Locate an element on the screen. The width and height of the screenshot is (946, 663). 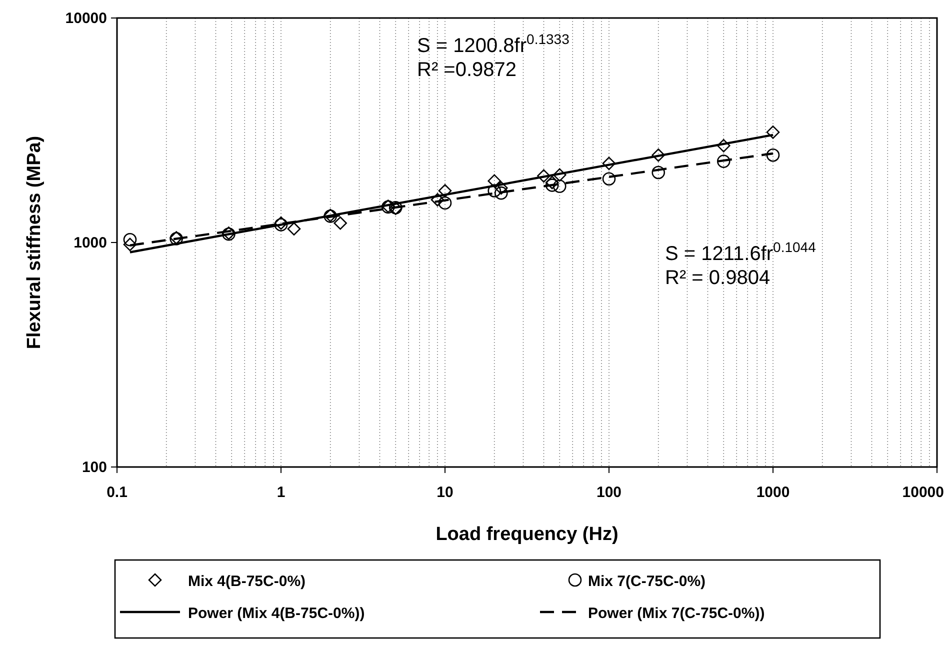
x-axis-title: Load frequency (Hz) is located at coordinates (527, 534).